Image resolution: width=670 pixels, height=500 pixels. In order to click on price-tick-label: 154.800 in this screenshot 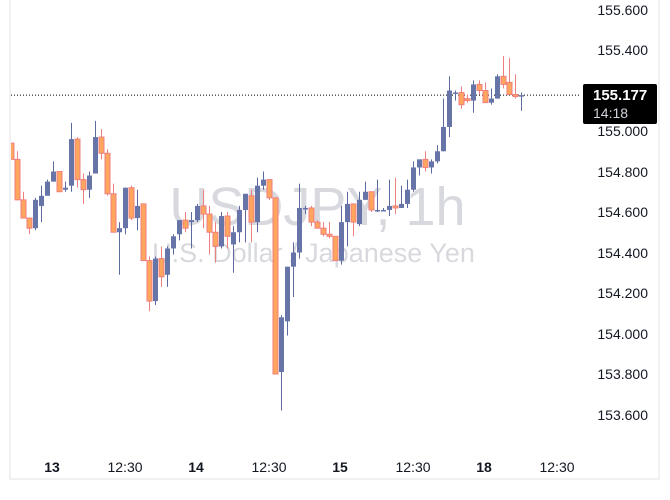, I will do `click(622, 171)`.